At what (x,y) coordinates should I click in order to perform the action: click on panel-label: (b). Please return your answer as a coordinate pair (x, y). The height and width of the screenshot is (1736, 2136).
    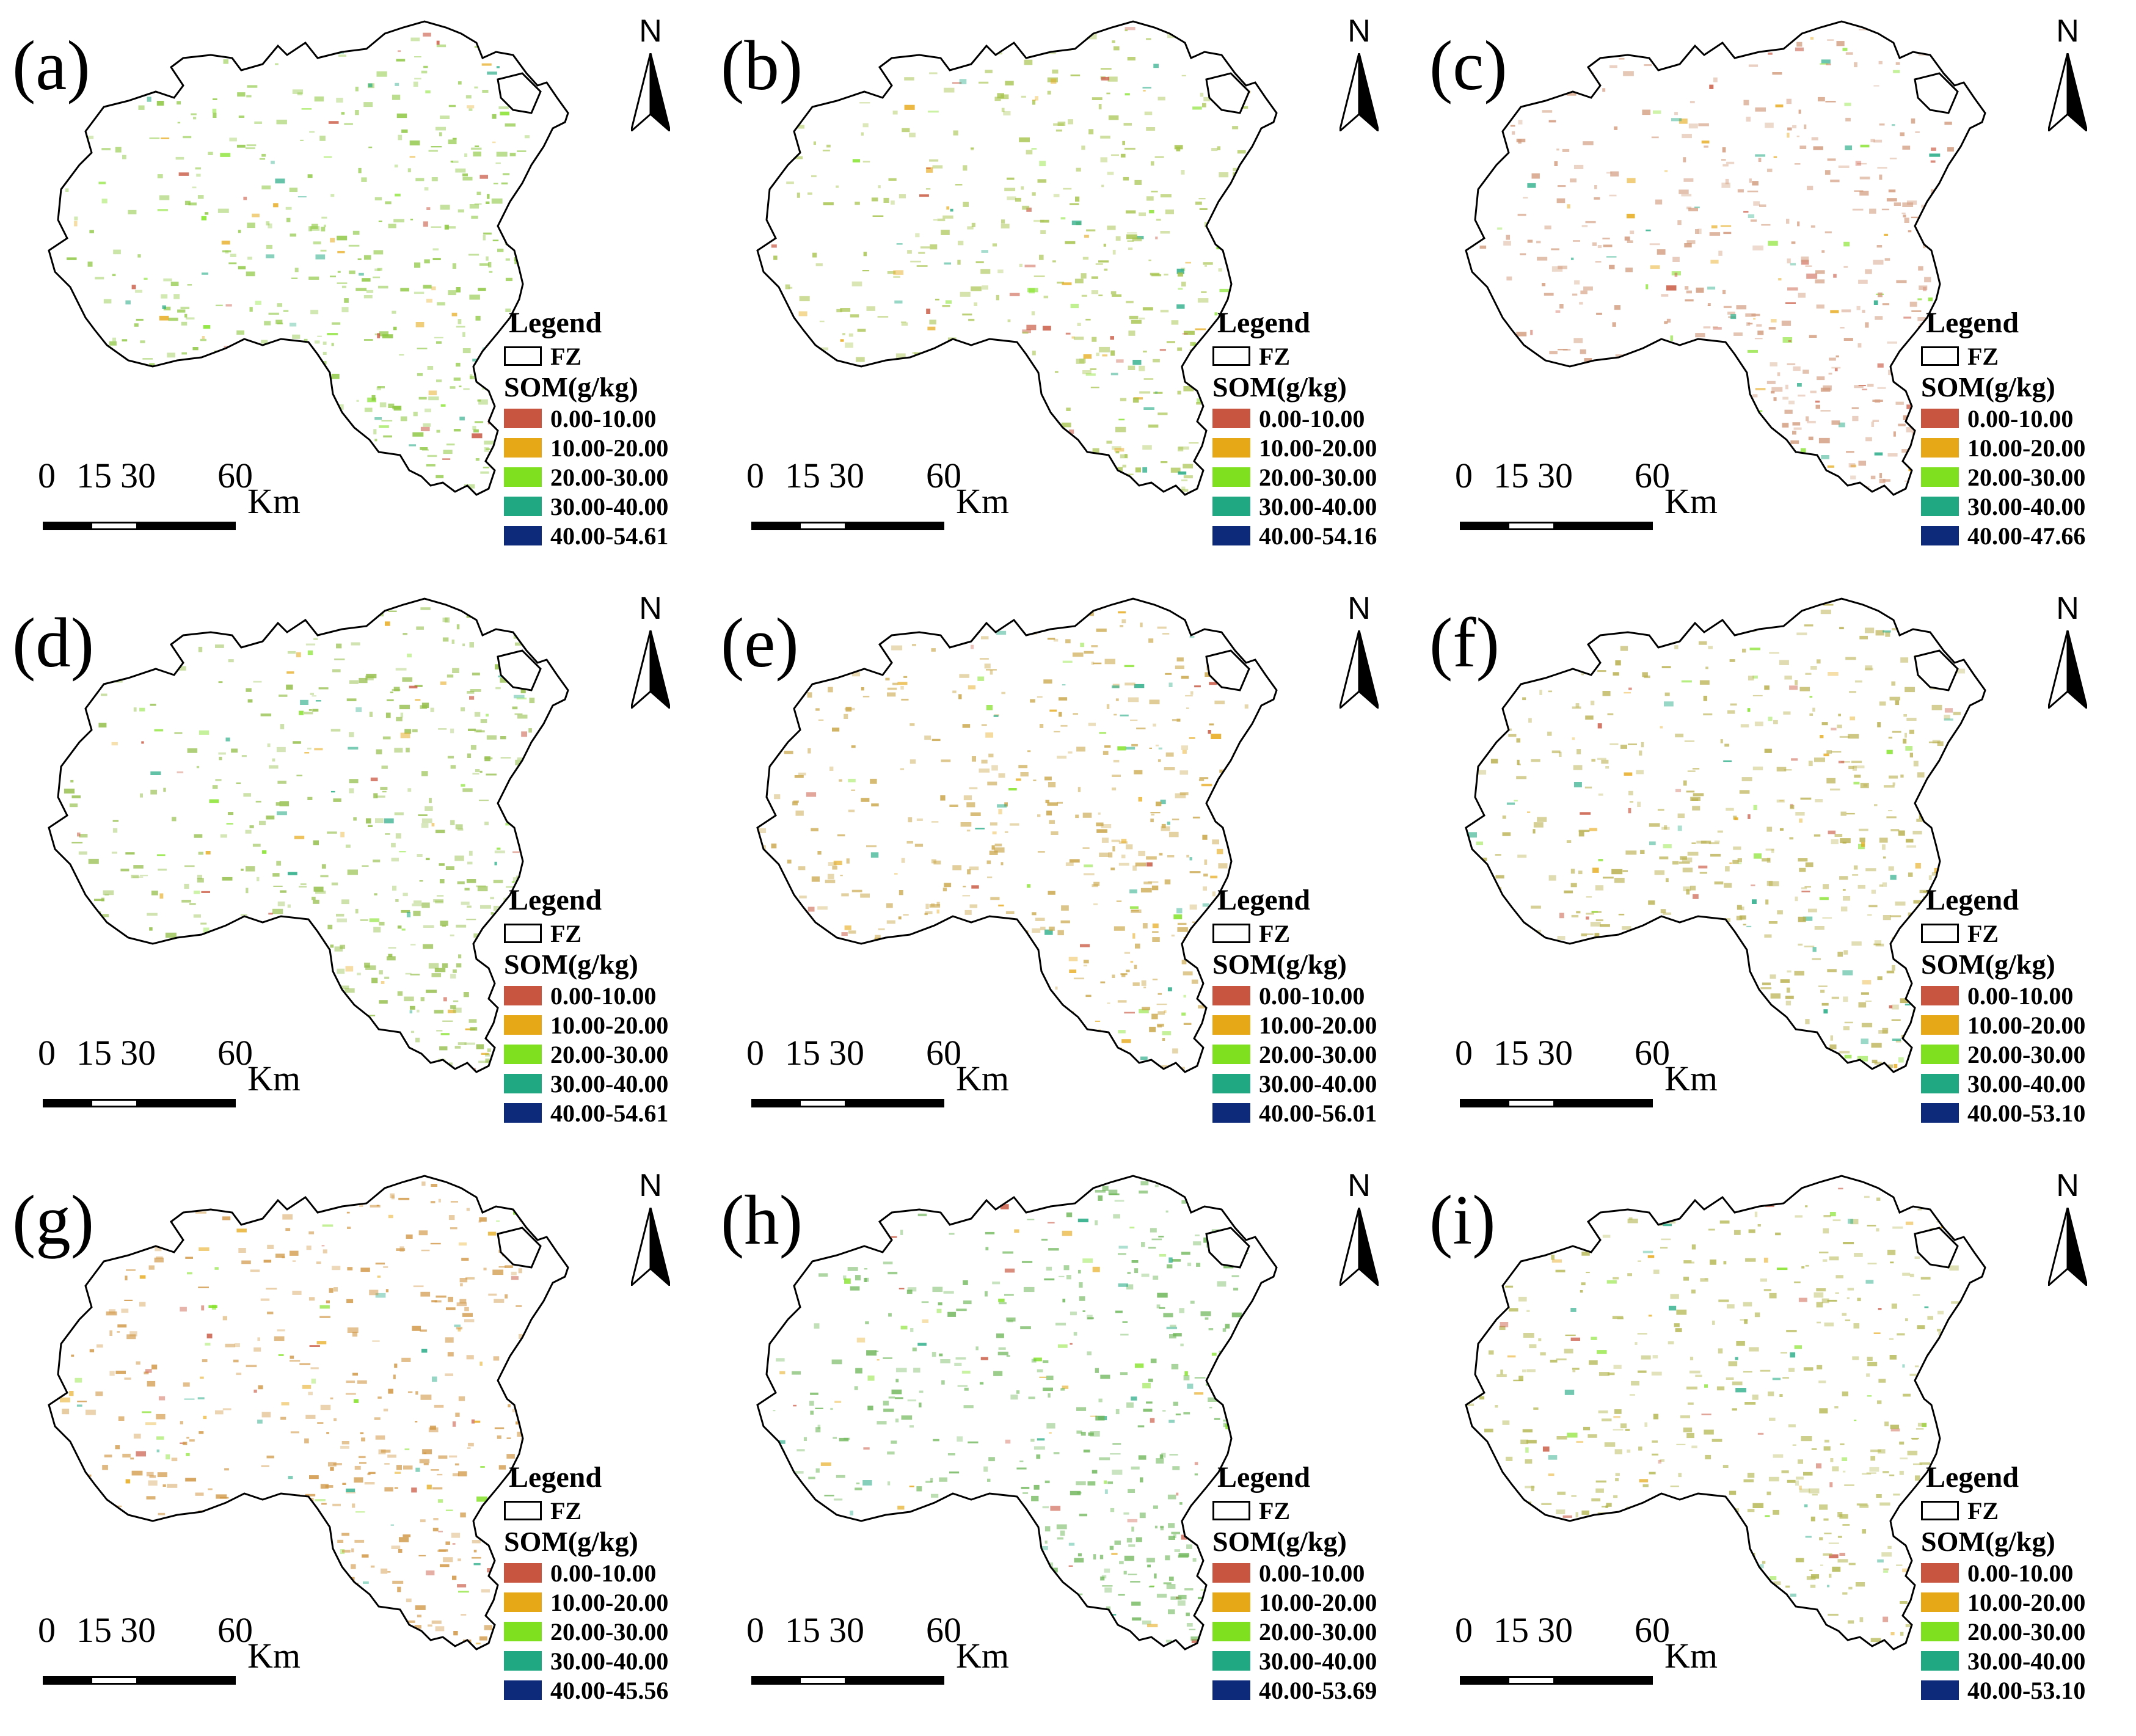
    Looking at the image, I should click on (762, 65).